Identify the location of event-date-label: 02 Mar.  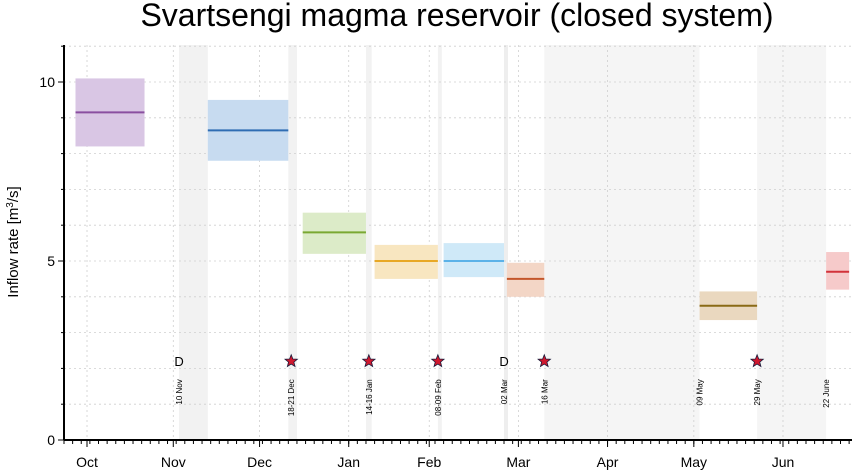
(504, 391).